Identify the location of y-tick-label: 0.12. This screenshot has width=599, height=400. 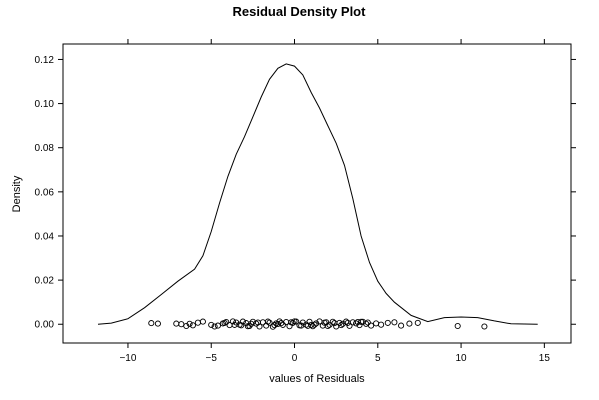
(45, 60).